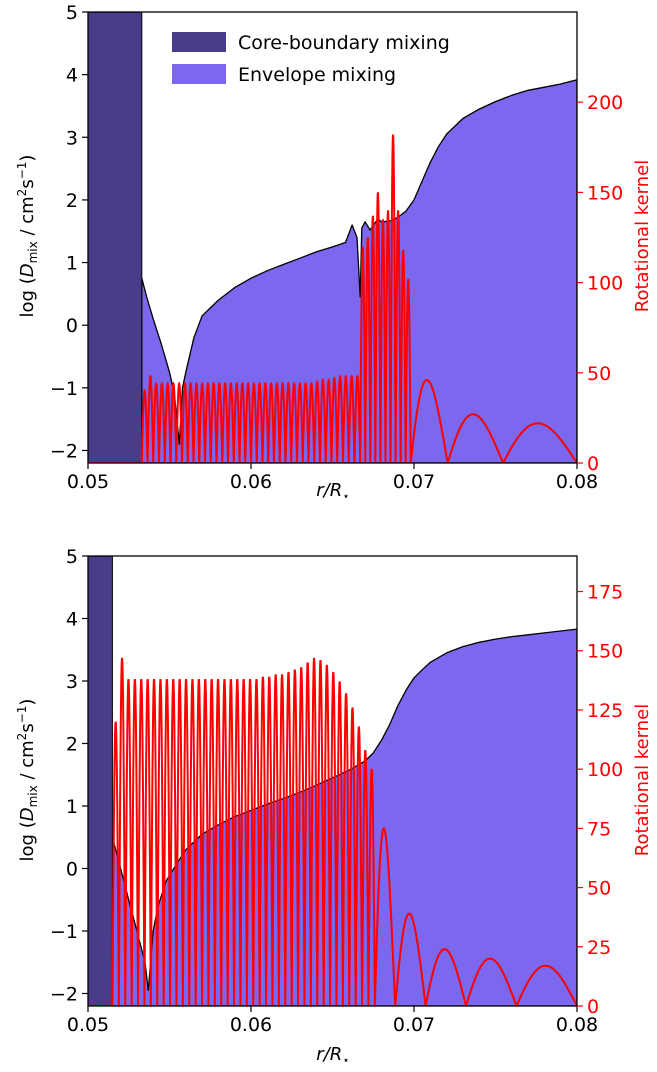 The width and height of the screenshot is (657, 1072). I want to click on y2-tick-label: 25, so click(599, 948).